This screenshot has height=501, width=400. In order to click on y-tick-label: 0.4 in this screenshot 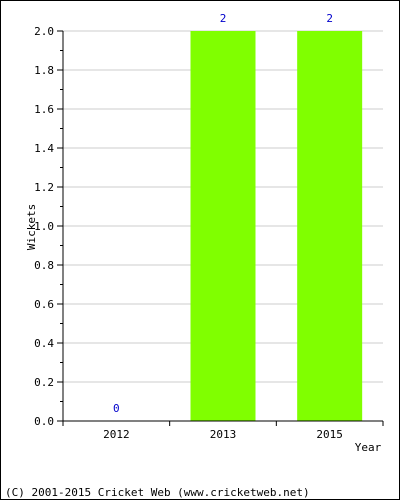, I will do `click(44, 343)`.